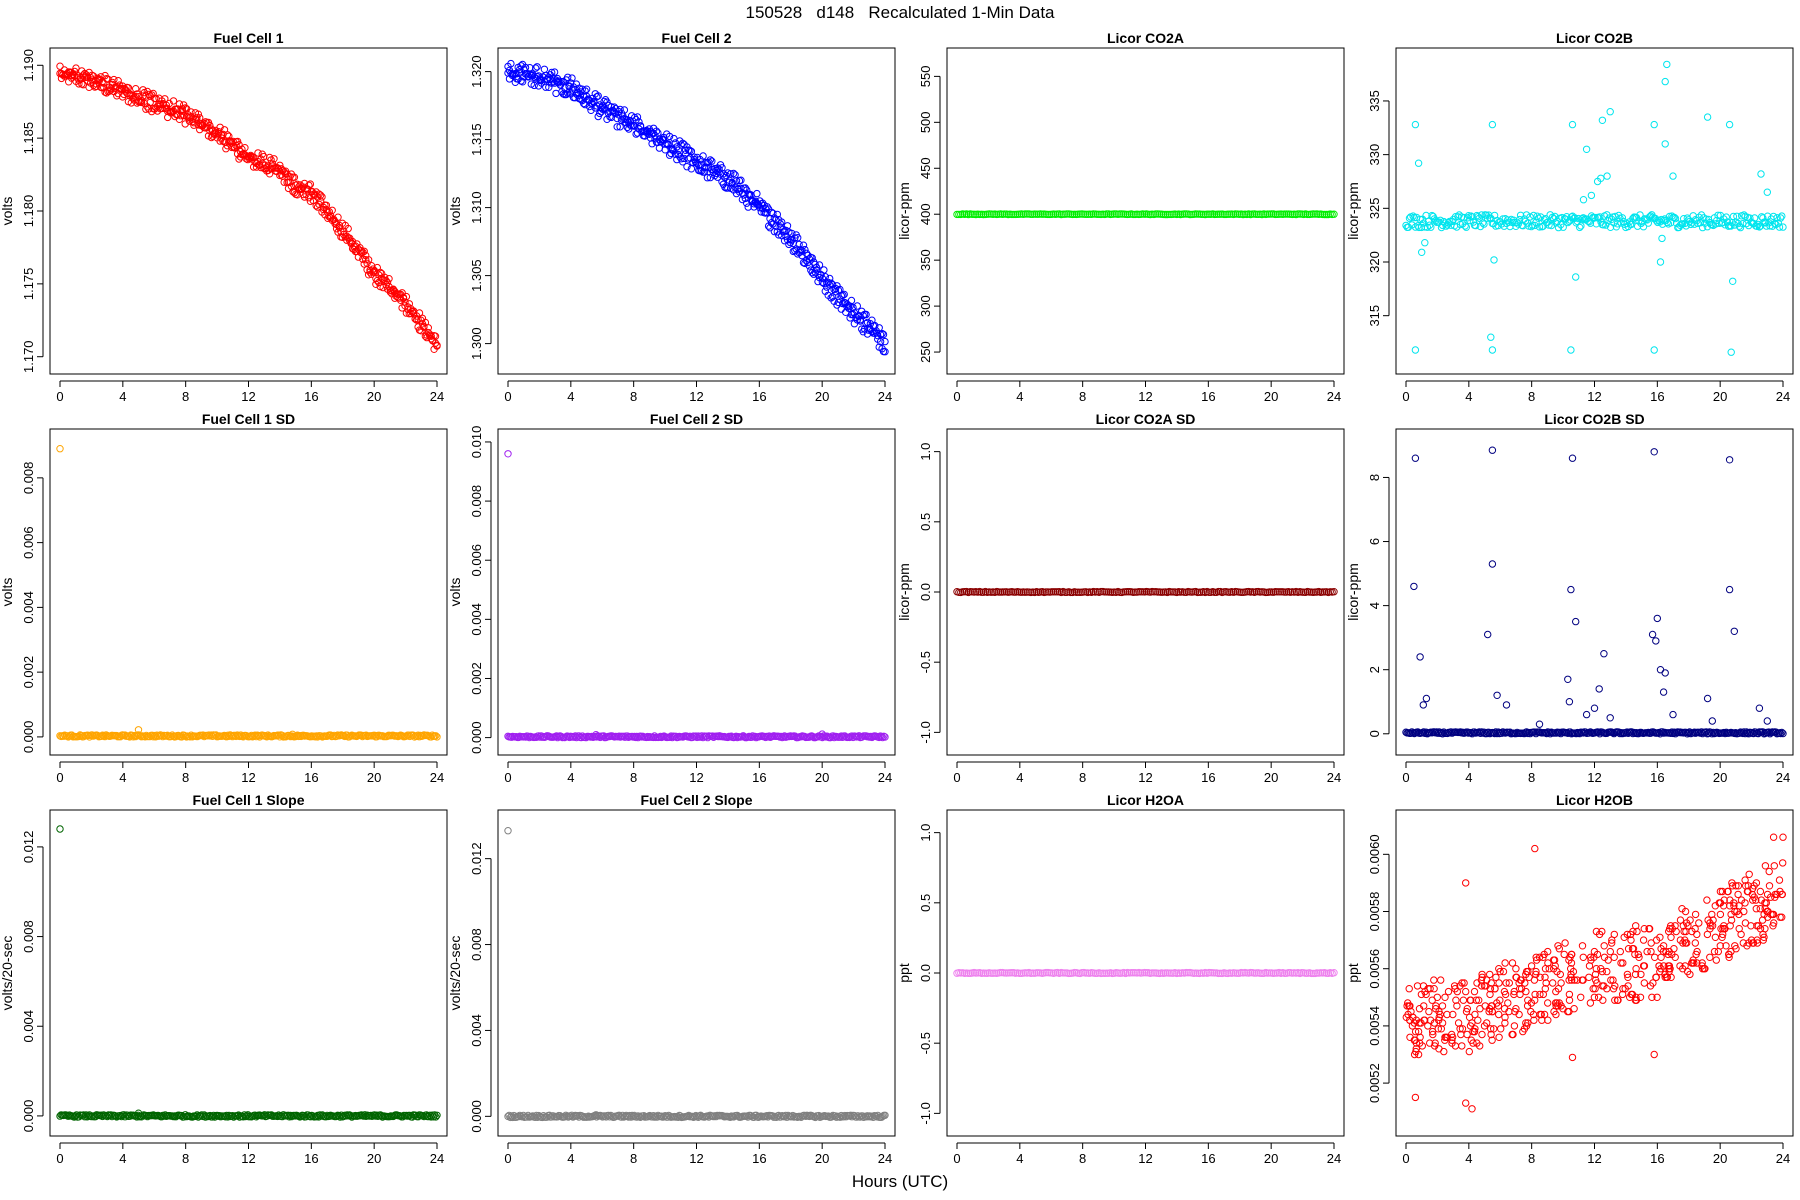 Image resolution: width=1800 pixels, height=1200 pixels. I want to click on y-tick-label: 1.180, so click(28, 211).